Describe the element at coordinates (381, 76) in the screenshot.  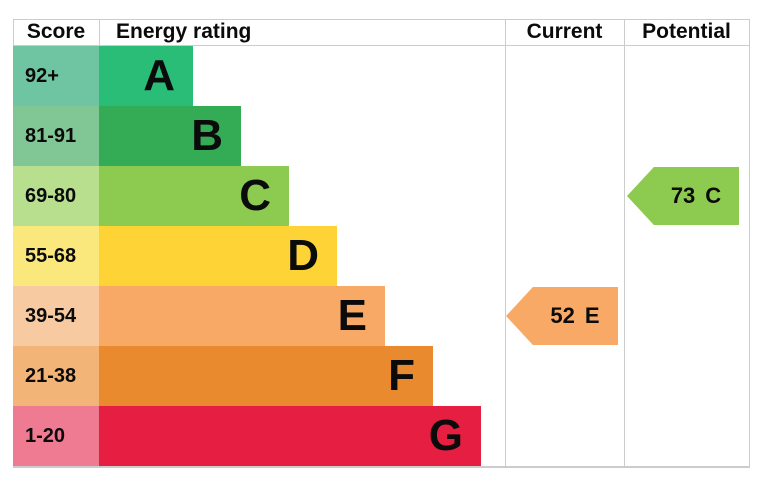
I see `band-row: 92+ A` at that location.